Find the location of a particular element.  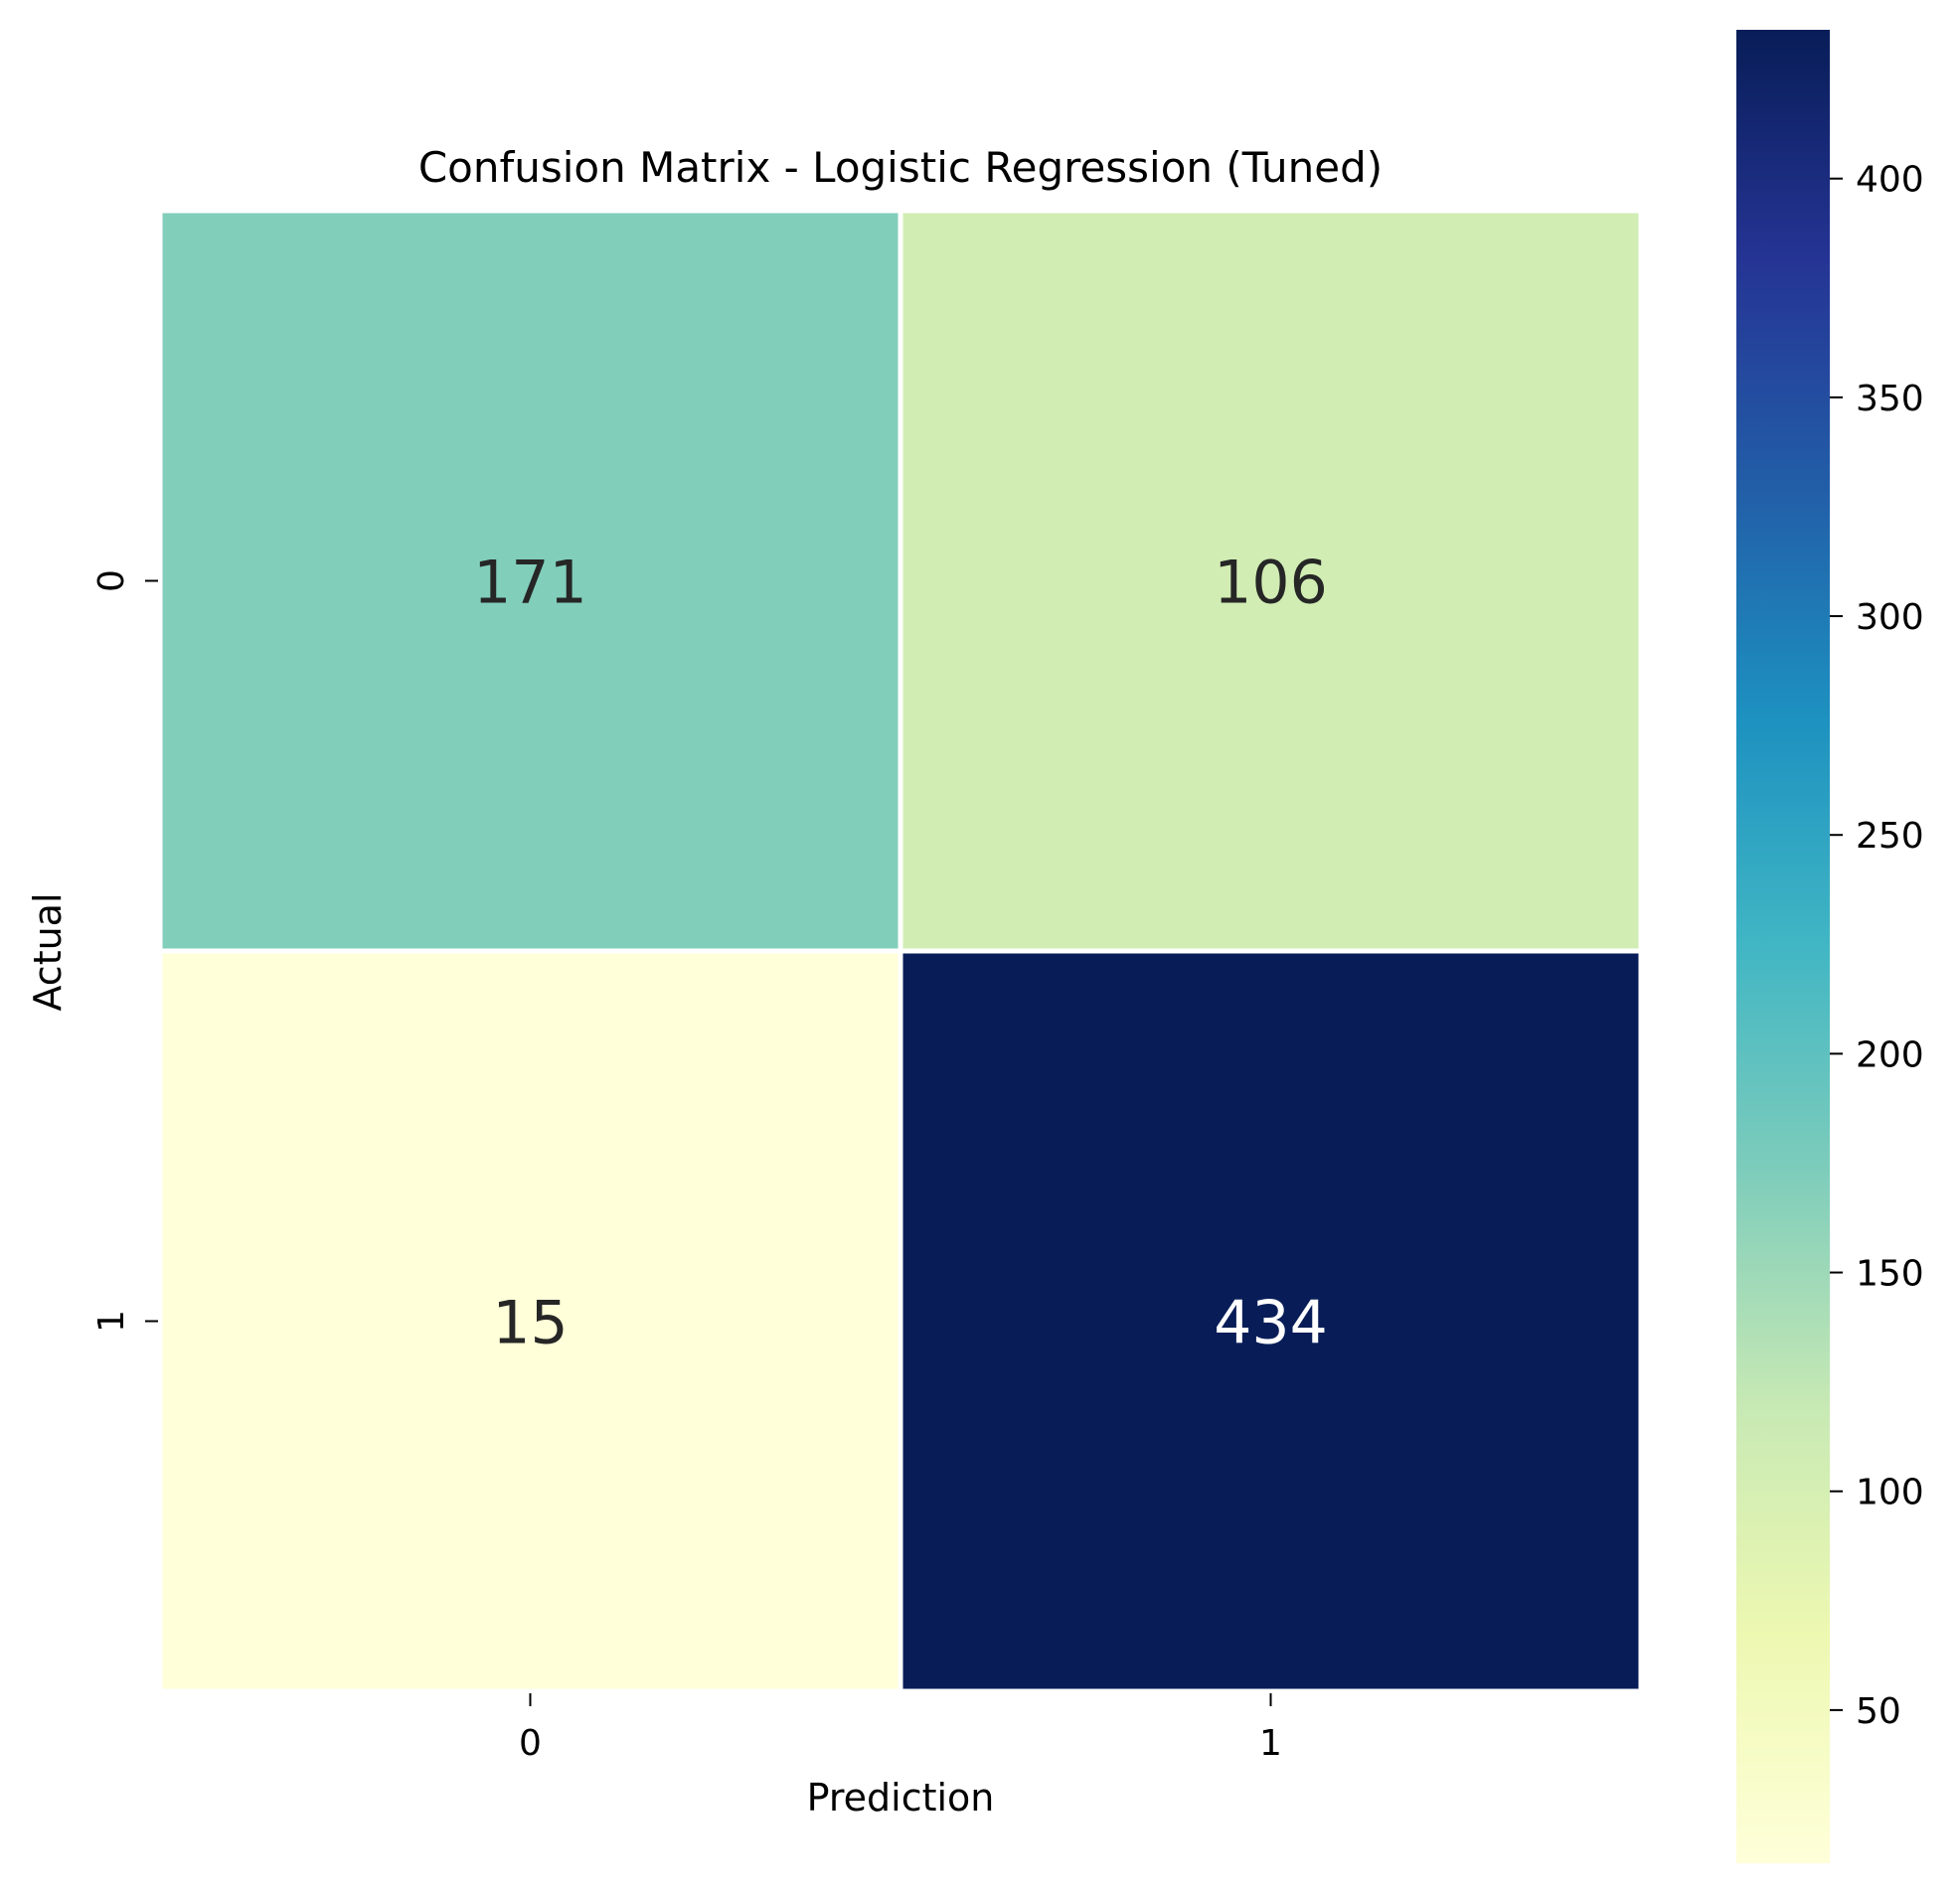

colorbar-tick-label: 150 is located at coordinates (1890, 1274).